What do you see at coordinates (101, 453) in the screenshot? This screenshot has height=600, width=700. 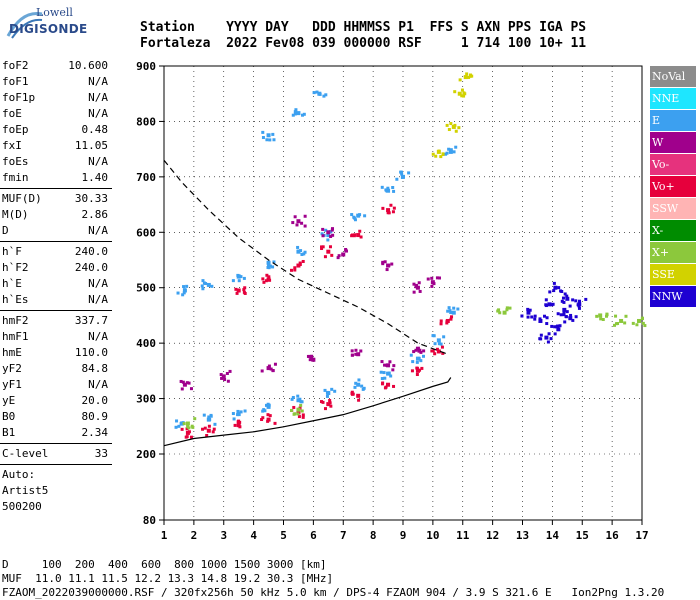 I see `param-value: 33` at bounding box center [101, 453].